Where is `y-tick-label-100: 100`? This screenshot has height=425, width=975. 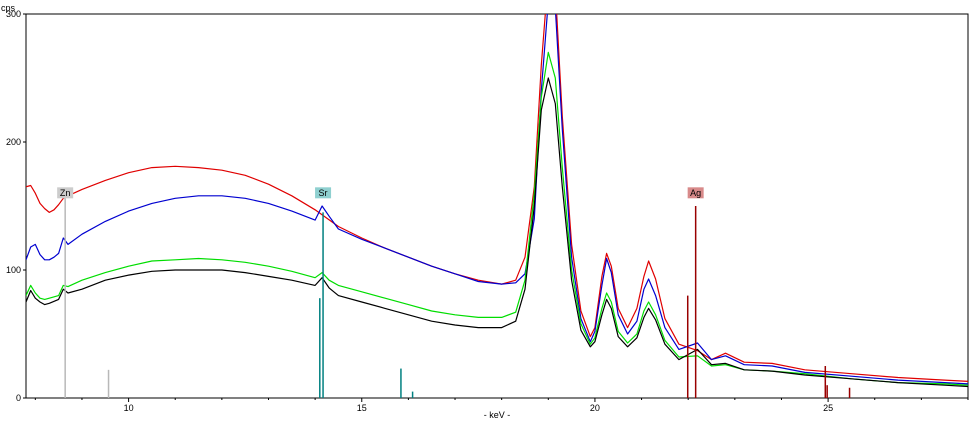 y-tick-label-100: 100 is located at coordinates (13, 270).